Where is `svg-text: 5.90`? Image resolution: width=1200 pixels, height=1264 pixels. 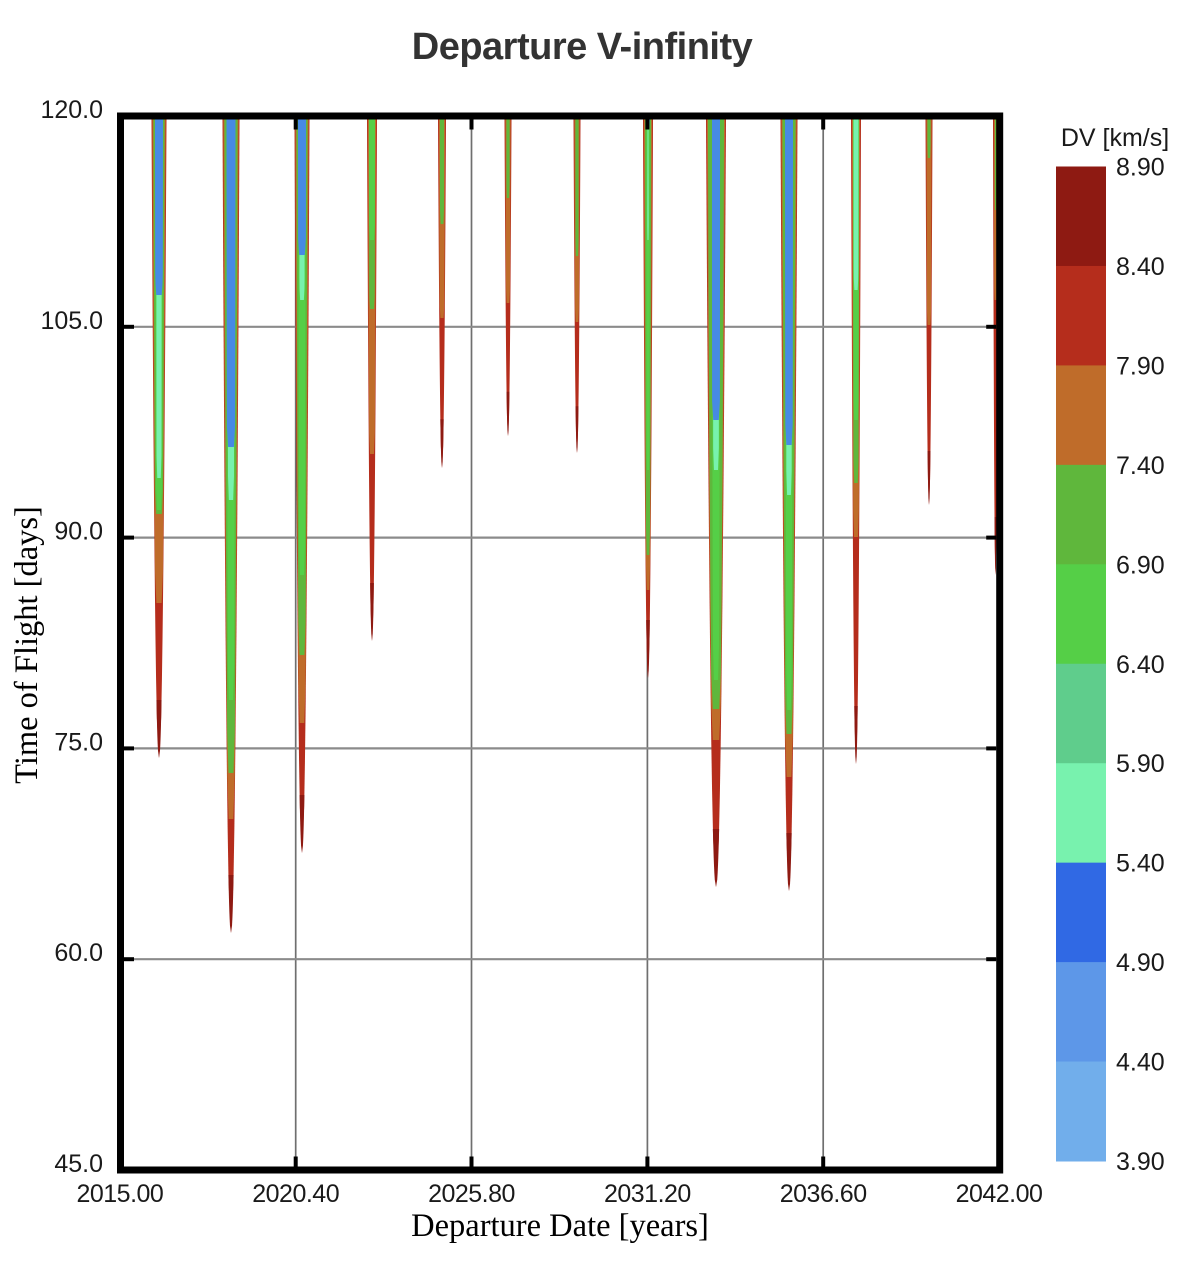
svg-text: 5.90 is located at coordinates (1140, 764).